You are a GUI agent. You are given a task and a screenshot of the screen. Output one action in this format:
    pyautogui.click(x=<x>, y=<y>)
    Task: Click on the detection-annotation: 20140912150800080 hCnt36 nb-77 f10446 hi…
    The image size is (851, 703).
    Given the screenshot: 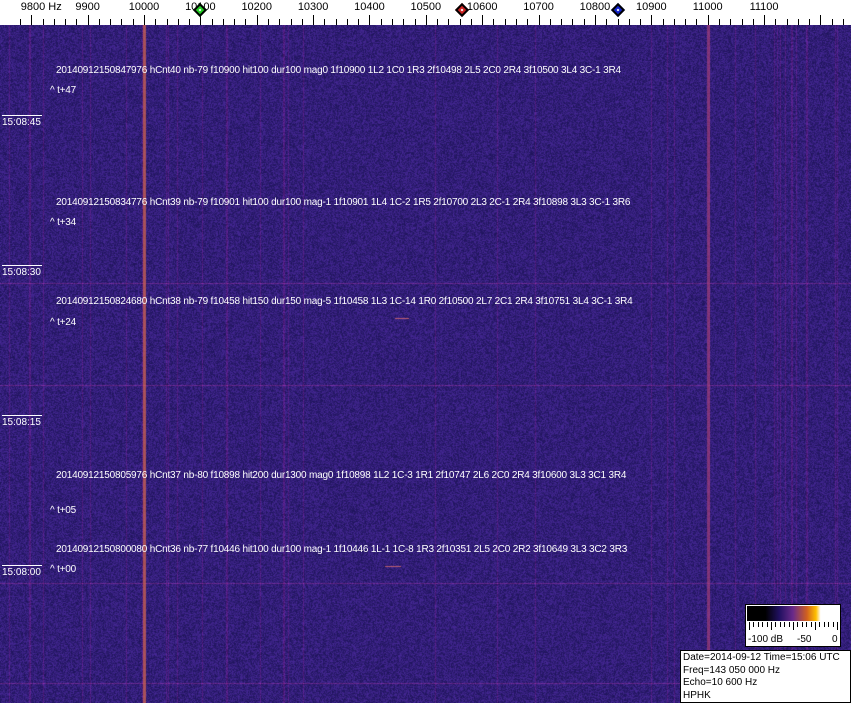 What is the action you would take?
    pyautogui.click(x=342, y=549)
    